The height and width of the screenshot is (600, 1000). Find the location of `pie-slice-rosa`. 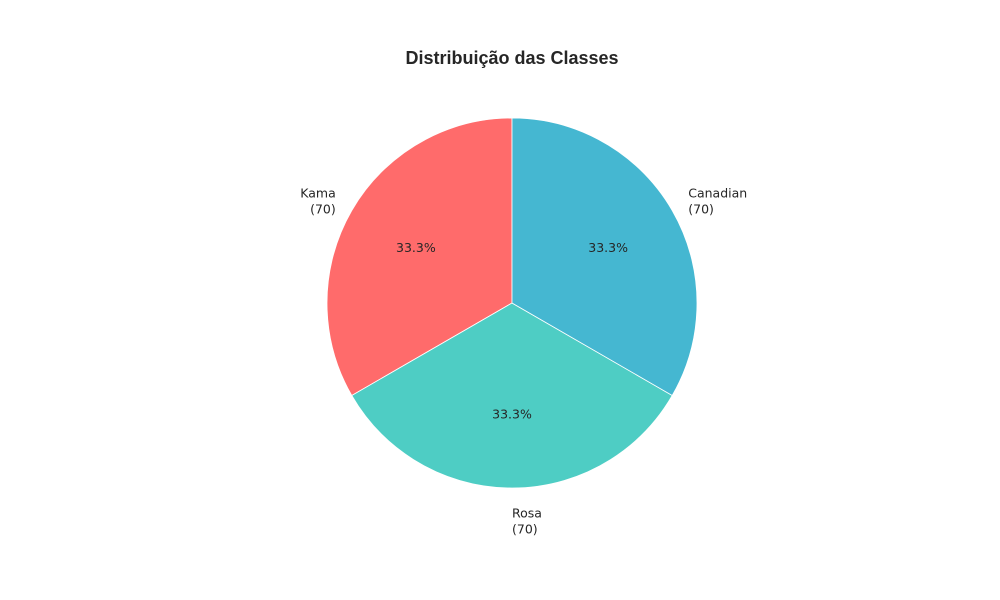

pie-slice-rosa is located at coordinates (512, 395).